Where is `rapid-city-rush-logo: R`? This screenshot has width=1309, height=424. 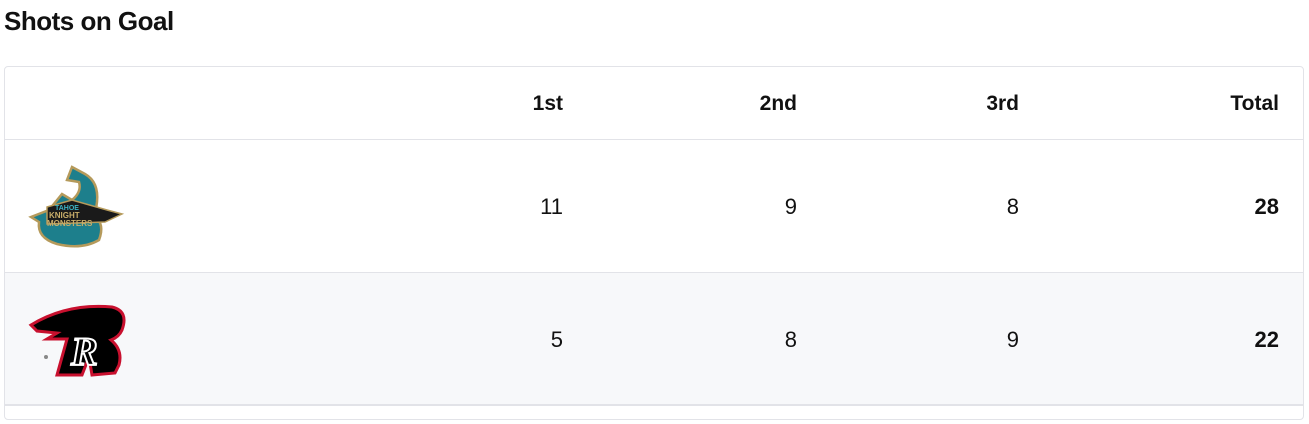 rapid-city-rush-logo: R is located at coordinates (77, 340).